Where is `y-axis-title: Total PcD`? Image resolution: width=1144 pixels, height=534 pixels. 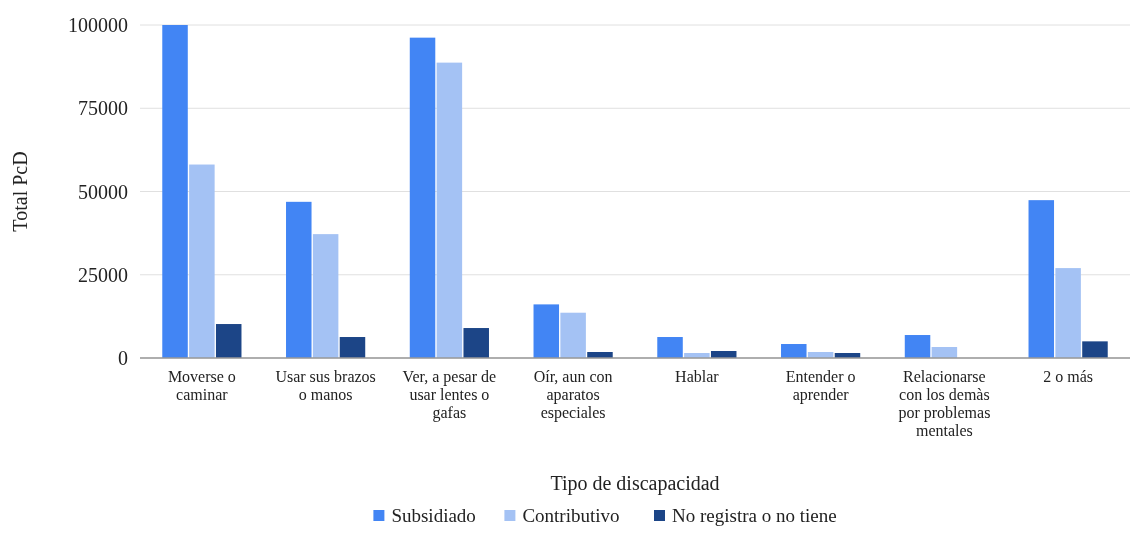
y-axis-title: Total PcD is located at coordinates (20, 191).